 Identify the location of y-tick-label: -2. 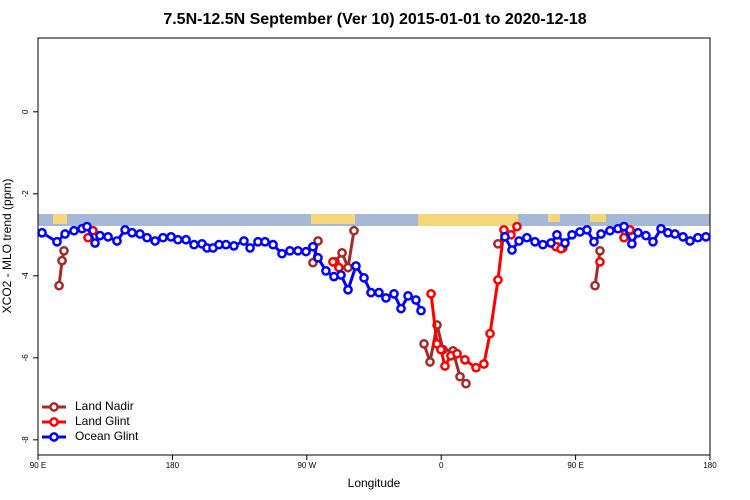
(25, 194).